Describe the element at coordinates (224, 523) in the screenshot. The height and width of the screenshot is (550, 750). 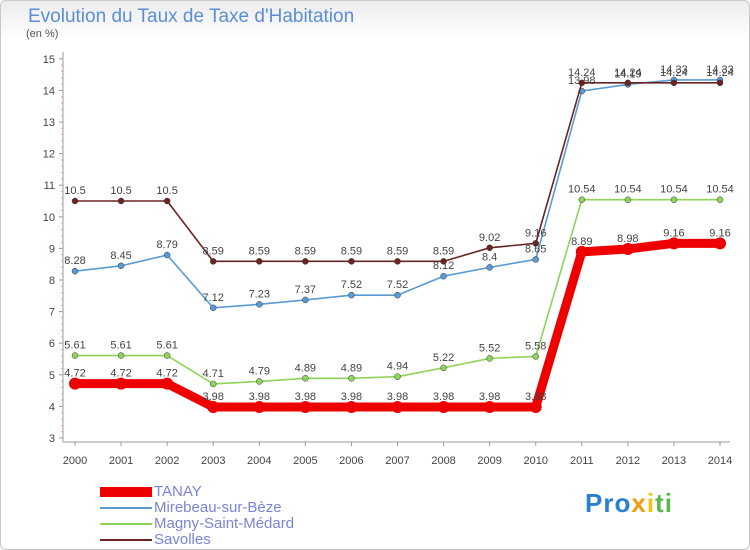
I see `legend-label: Magny-Saint-Médard` at that location.